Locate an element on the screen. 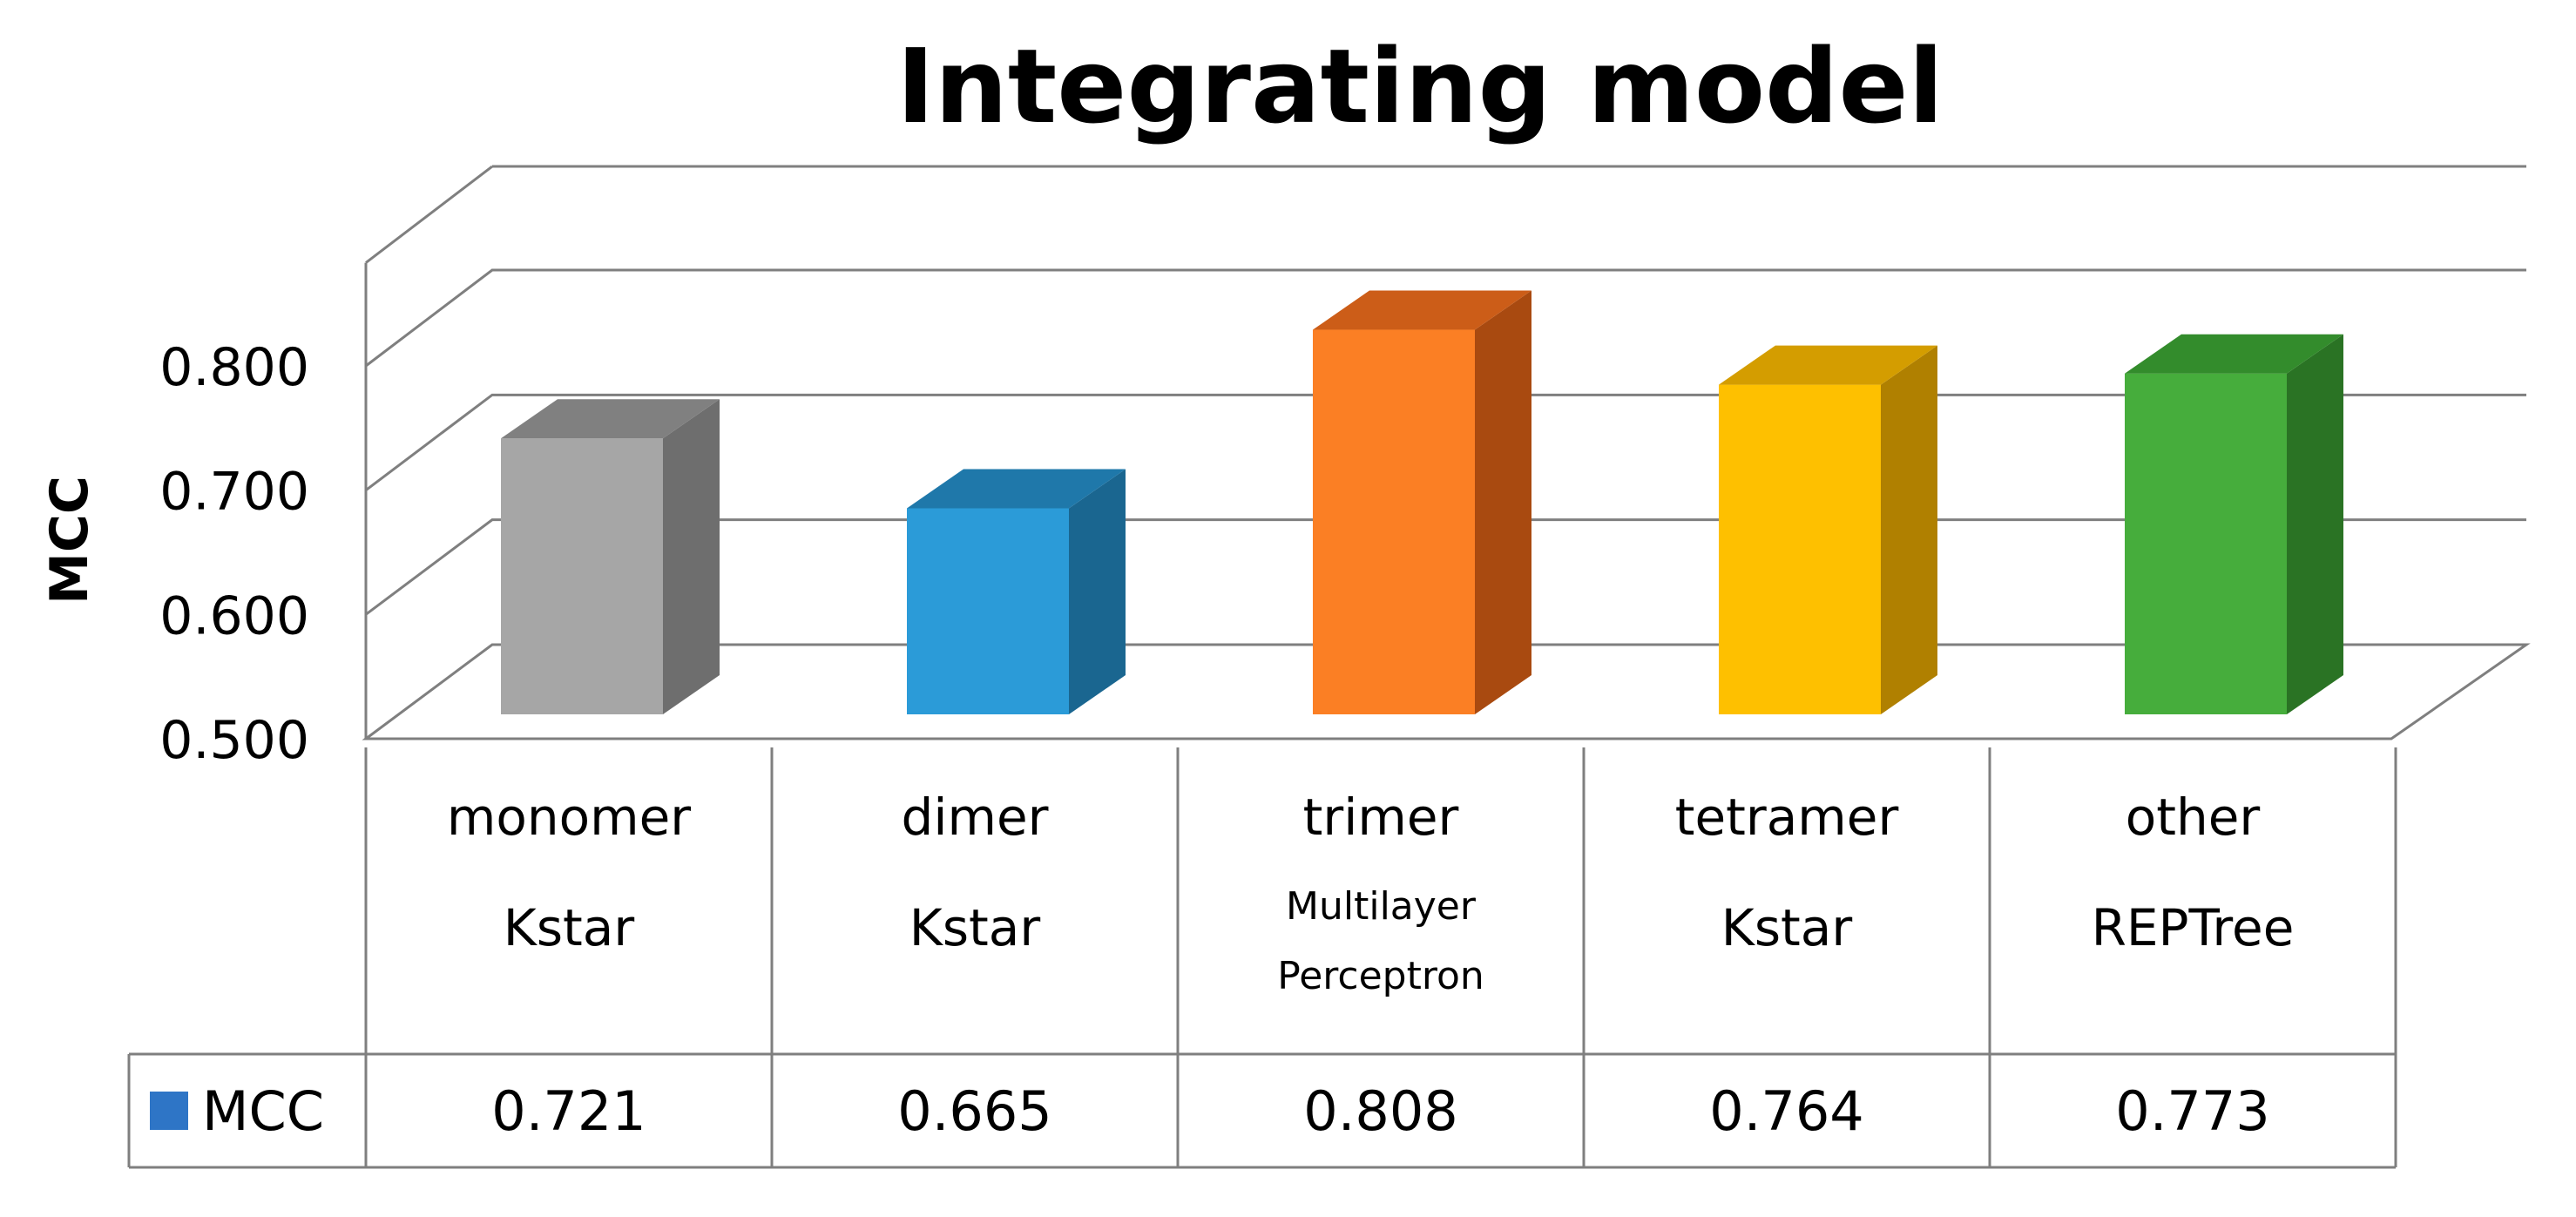 The image size is (2576, 1217). data-value-label: 0.764 is located at coordinates (1786, 1111).